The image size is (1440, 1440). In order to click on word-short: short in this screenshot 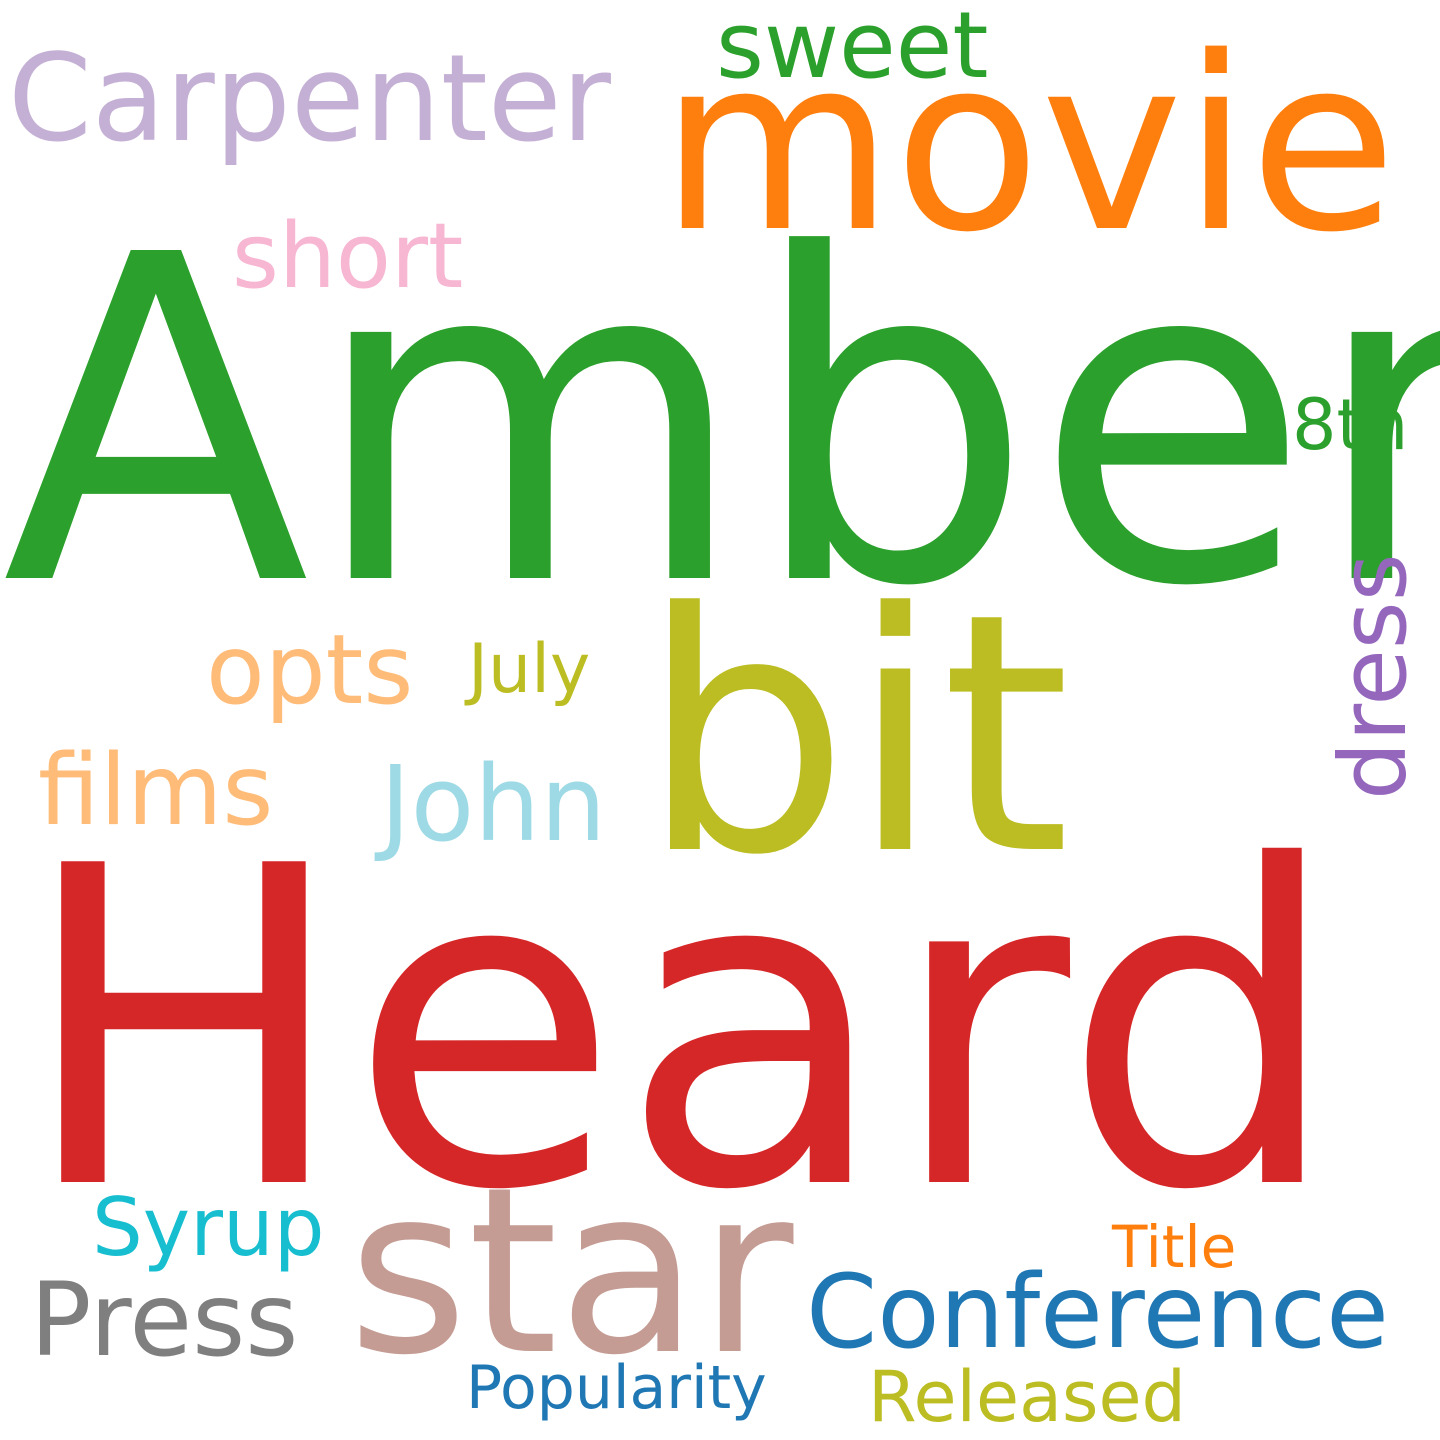, I will do `click(348, 256)`.